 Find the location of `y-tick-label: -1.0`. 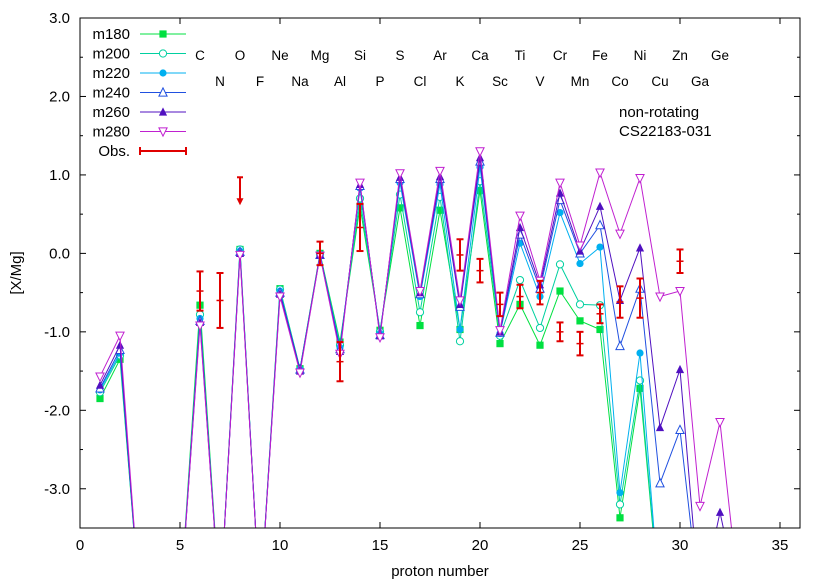

y-tick-label: -1.0 is located at coordinates (57, 332).